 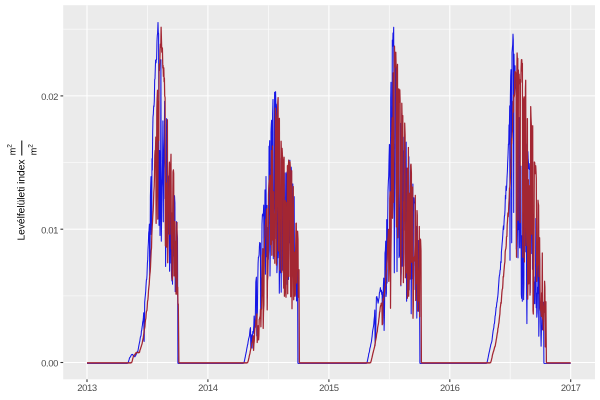 I want to click on svg-text: 0.02, so click(x=49, y=97).